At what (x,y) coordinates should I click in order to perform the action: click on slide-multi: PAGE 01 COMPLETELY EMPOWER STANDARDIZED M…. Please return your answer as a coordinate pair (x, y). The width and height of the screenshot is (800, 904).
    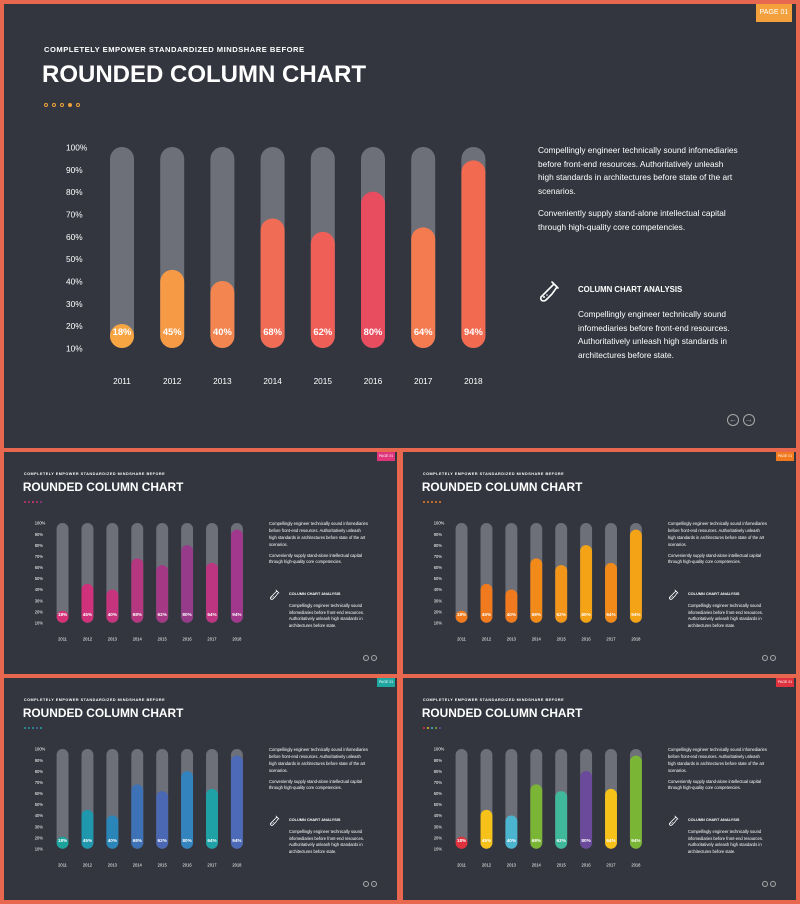
    Looking at the image, I should click on (599, 789).